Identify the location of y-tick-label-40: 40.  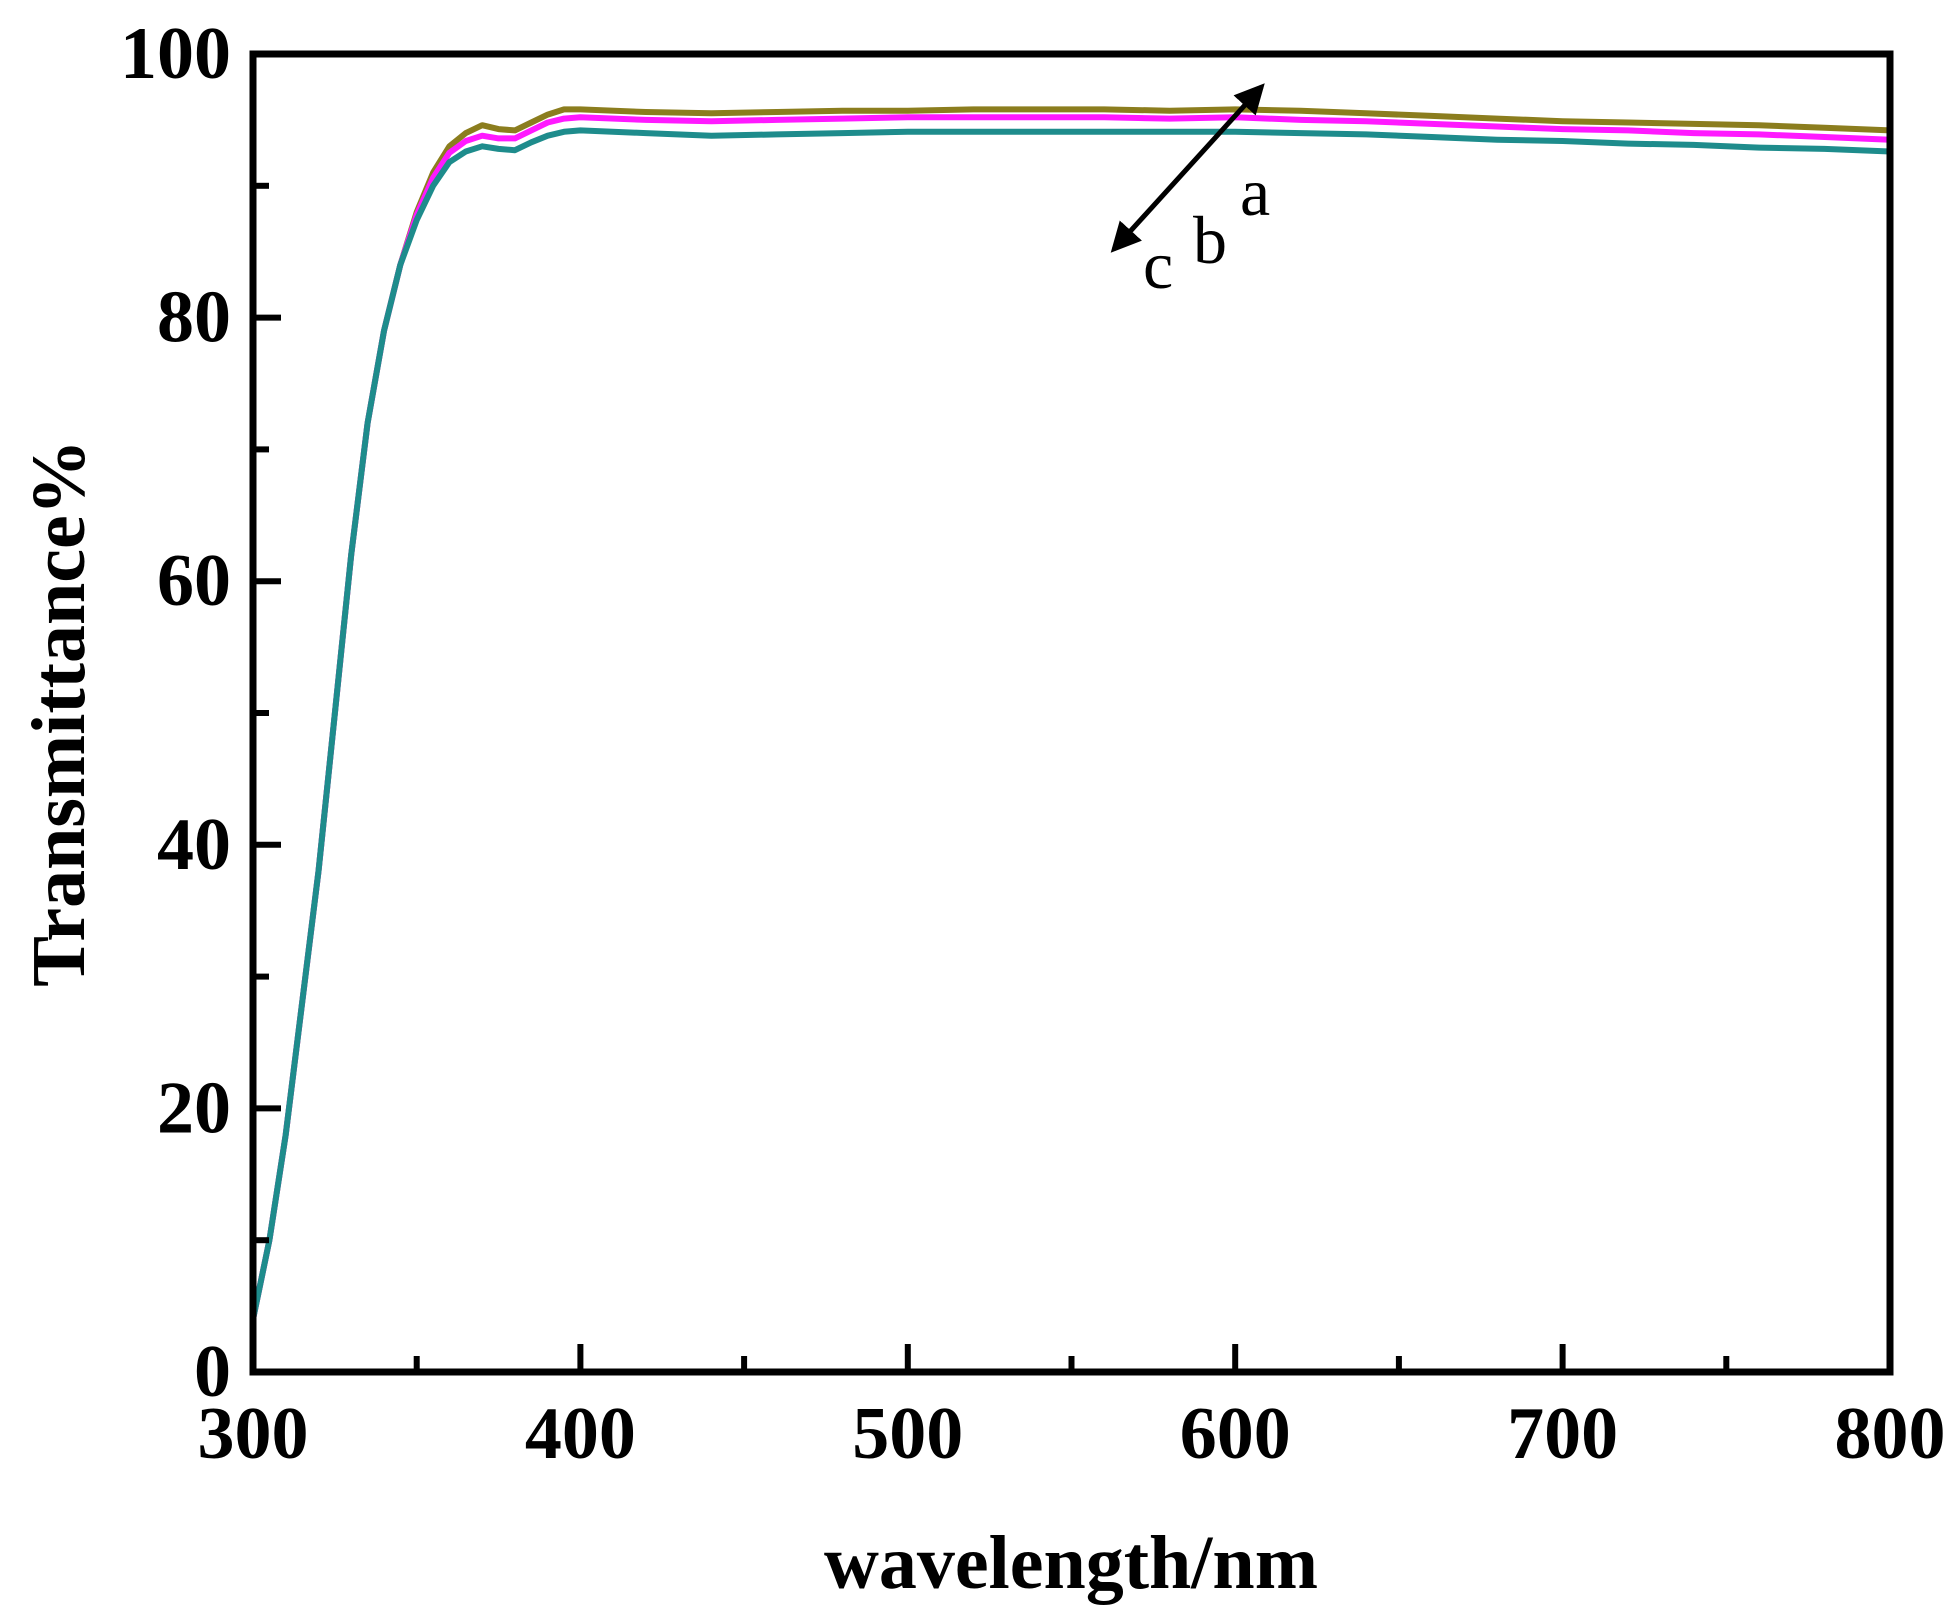
(194, 845).